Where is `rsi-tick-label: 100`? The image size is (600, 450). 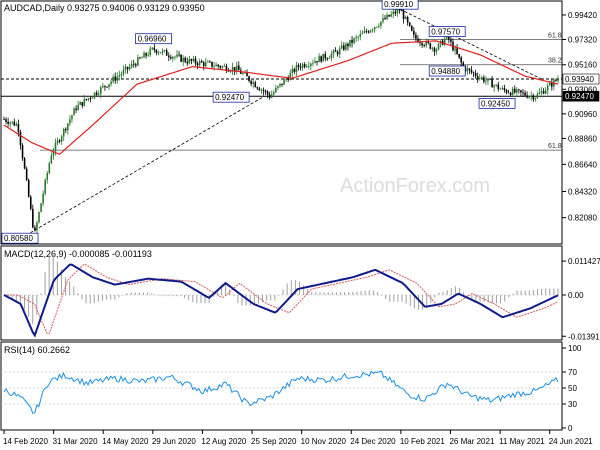
rsi-tick-label: 100 is located at coordinates (575, 348).